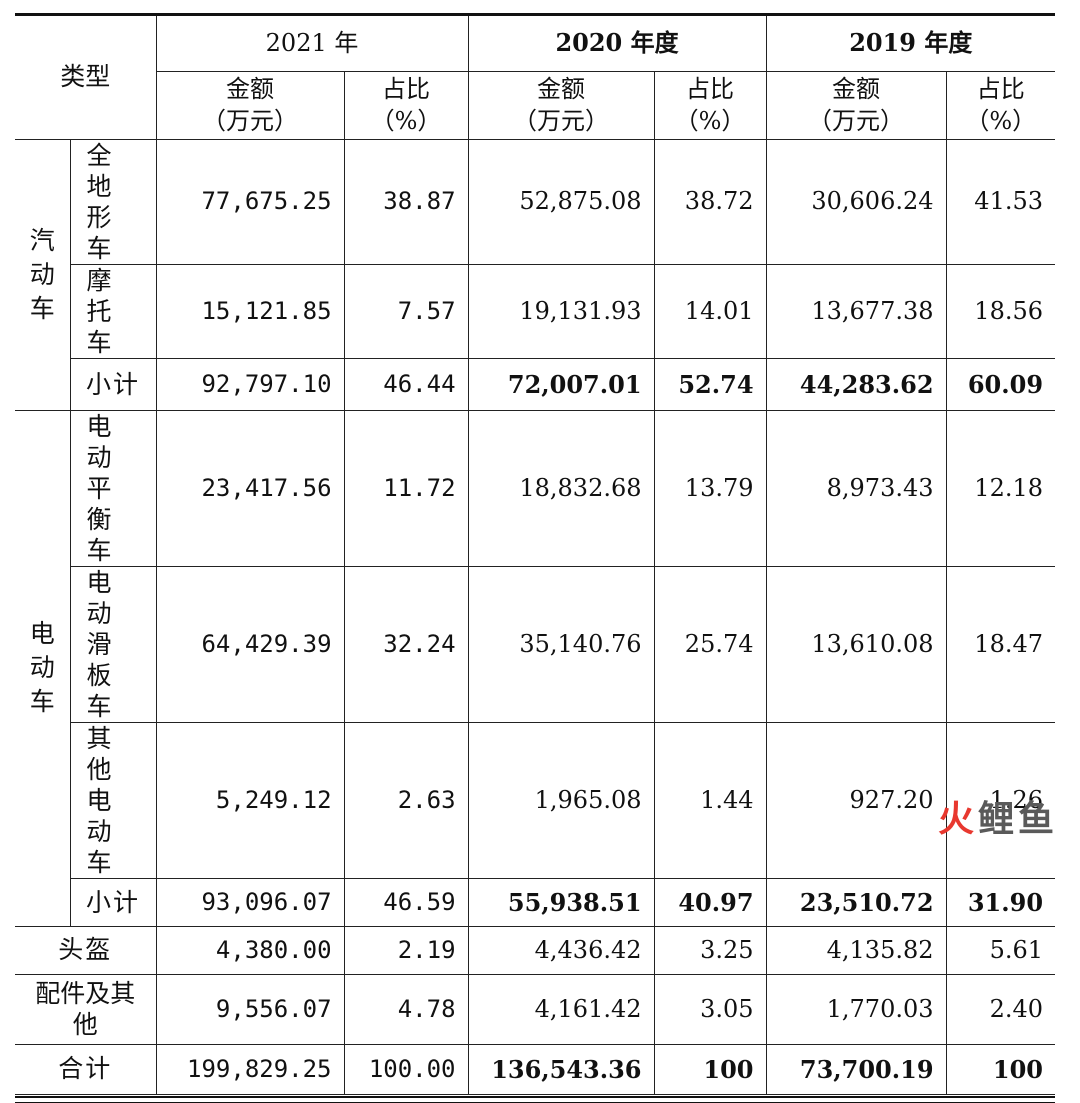 The width and height of the screenshot is (1080, 1103). Describe the element at coordinates (710, 800) in the screenshot. I see `ratio-2020: 1.44` at that location.